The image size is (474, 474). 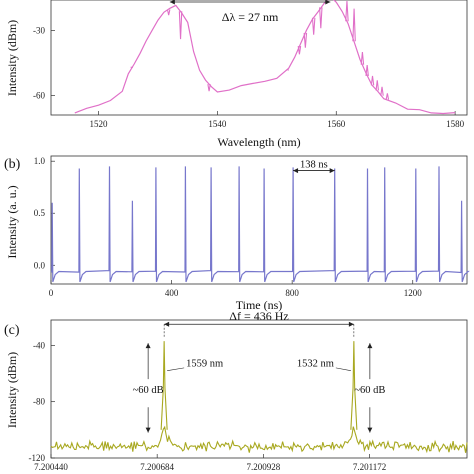 I want to click on y-tick-label: -40, so click(x=39, y=345).